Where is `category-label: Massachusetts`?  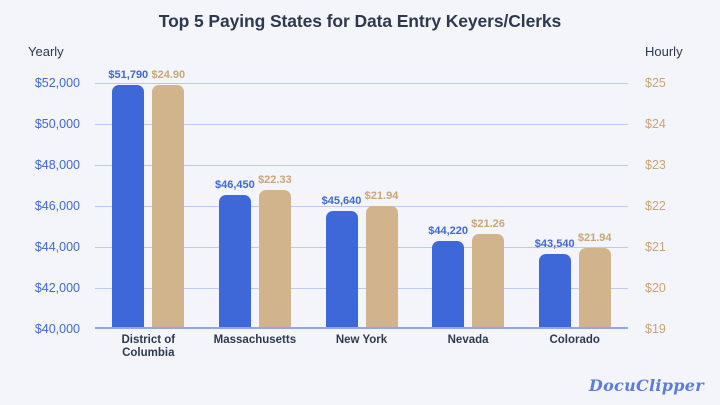 category-label: Massachusetts is located at coordinates (255, 340).